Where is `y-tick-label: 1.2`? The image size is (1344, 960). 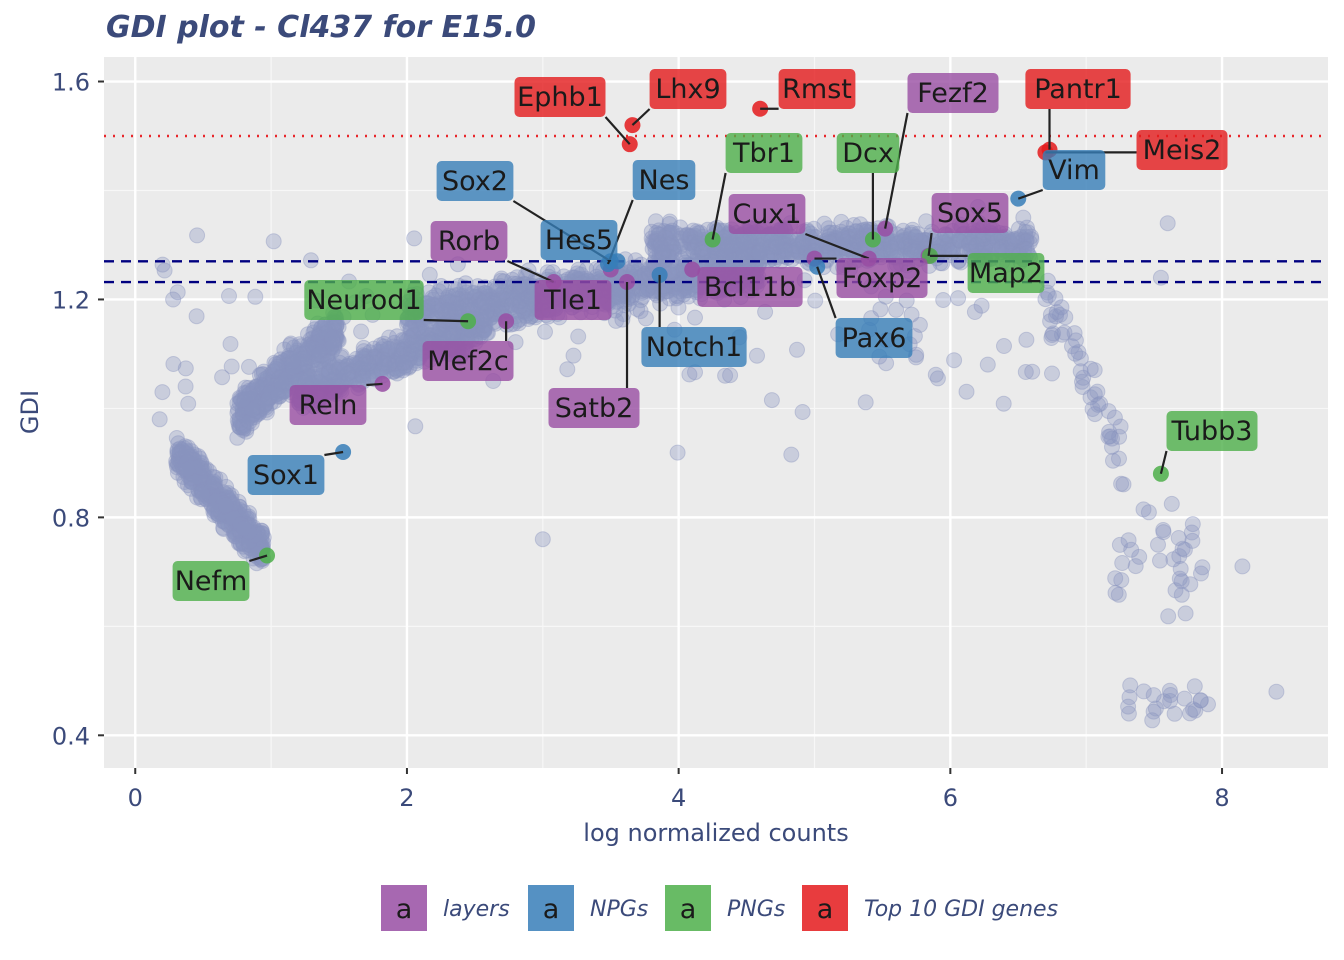
y-tick-label: 1.2 is located at coordinates (71, 300).